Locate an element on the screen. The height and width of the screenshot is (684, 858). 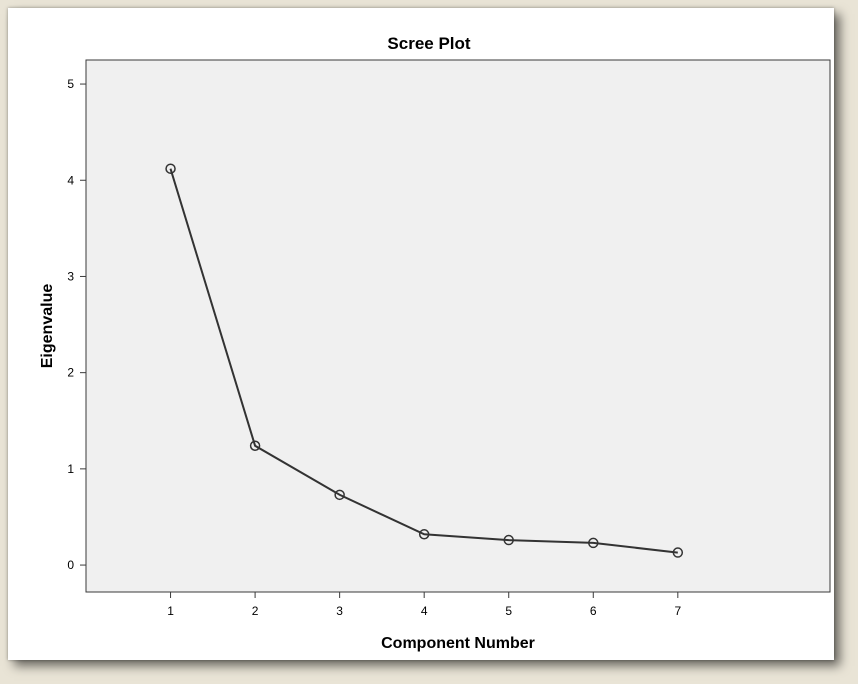
x-tick-label: 7 is located at coordinates (677, 611).